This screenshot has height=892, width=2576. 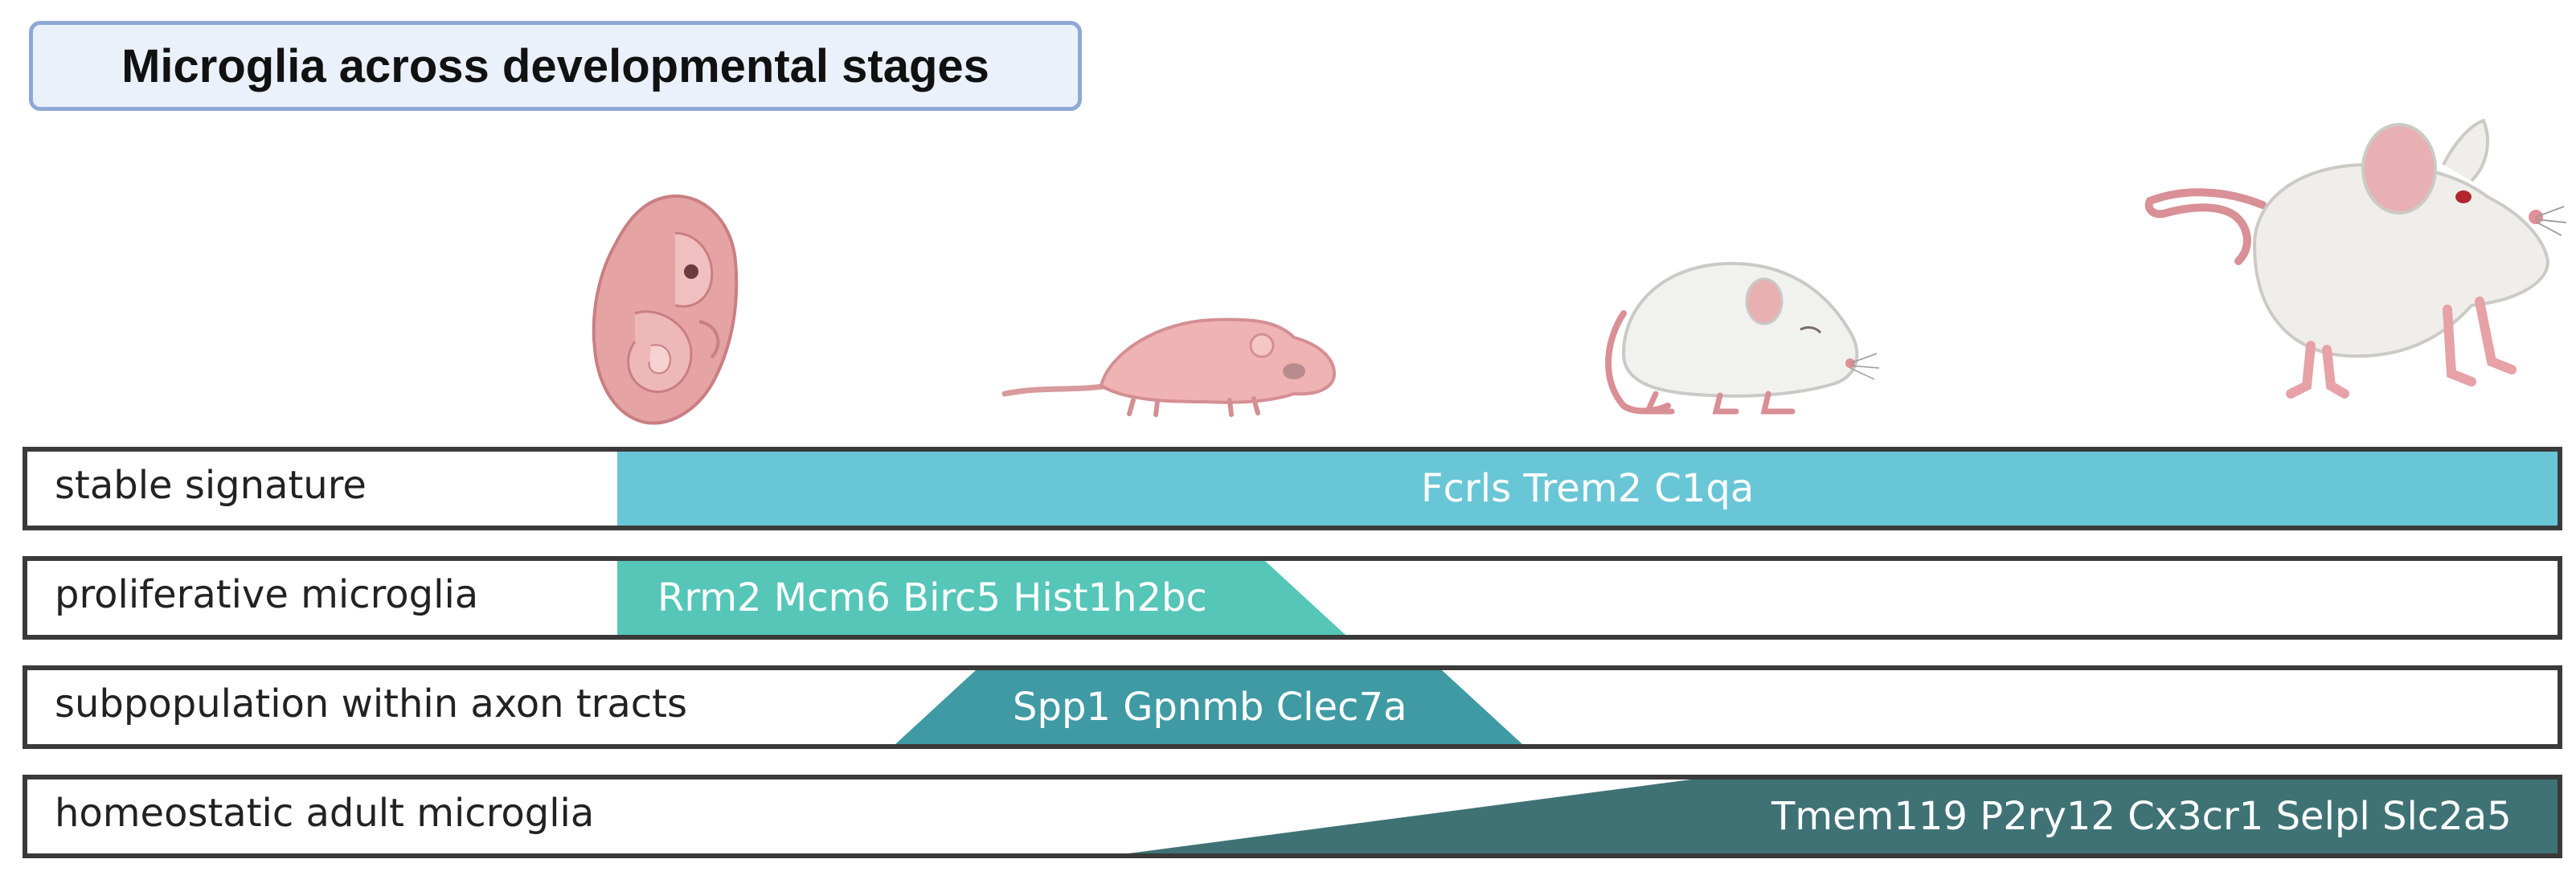 What do you see at coordinates (1169, 367) in the screenshot?
I see `newborn-pup-icon` at bounding box center [1169, 367].